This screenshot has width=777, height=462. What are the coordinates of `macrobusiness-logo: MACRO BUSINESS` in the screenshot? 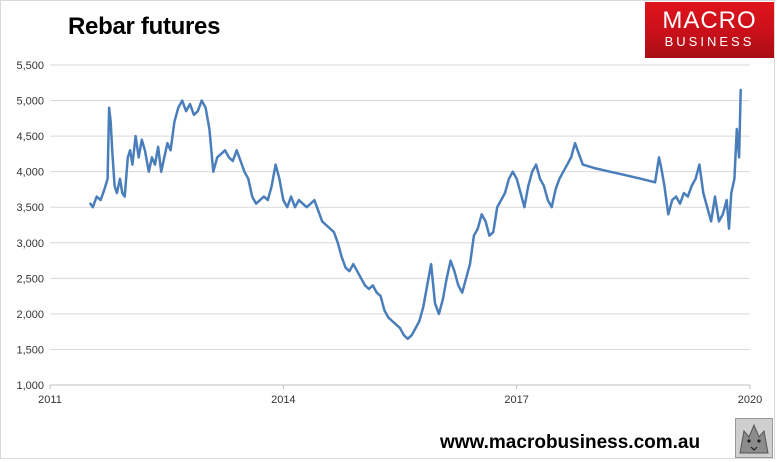 It's located at (709, 30).